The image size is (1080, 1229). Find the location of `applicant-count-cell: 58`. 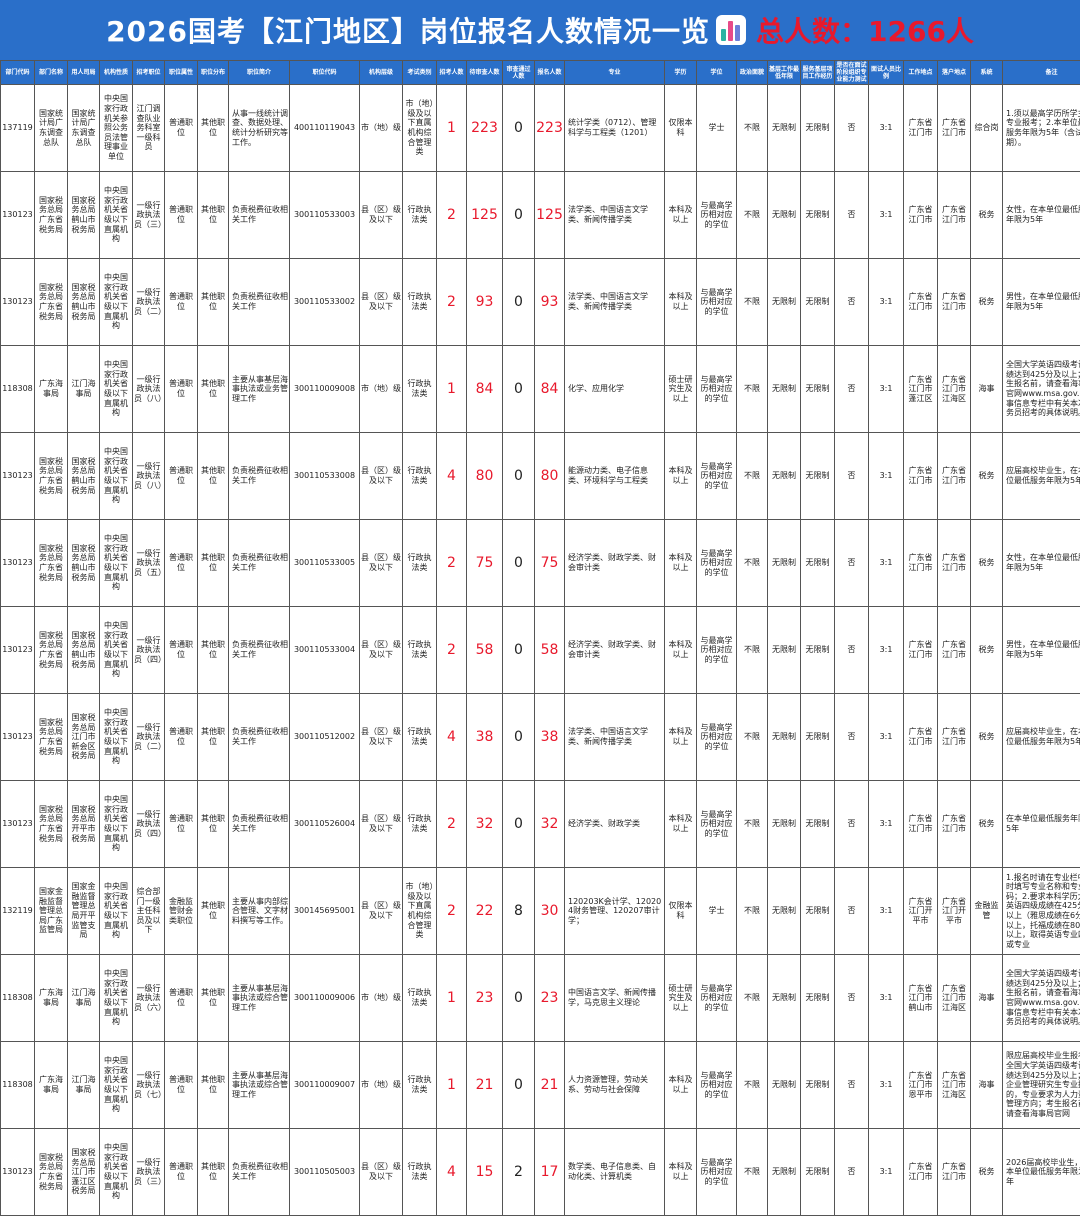

applicant-count-cell: 58 is located at coordinates (549, 650).